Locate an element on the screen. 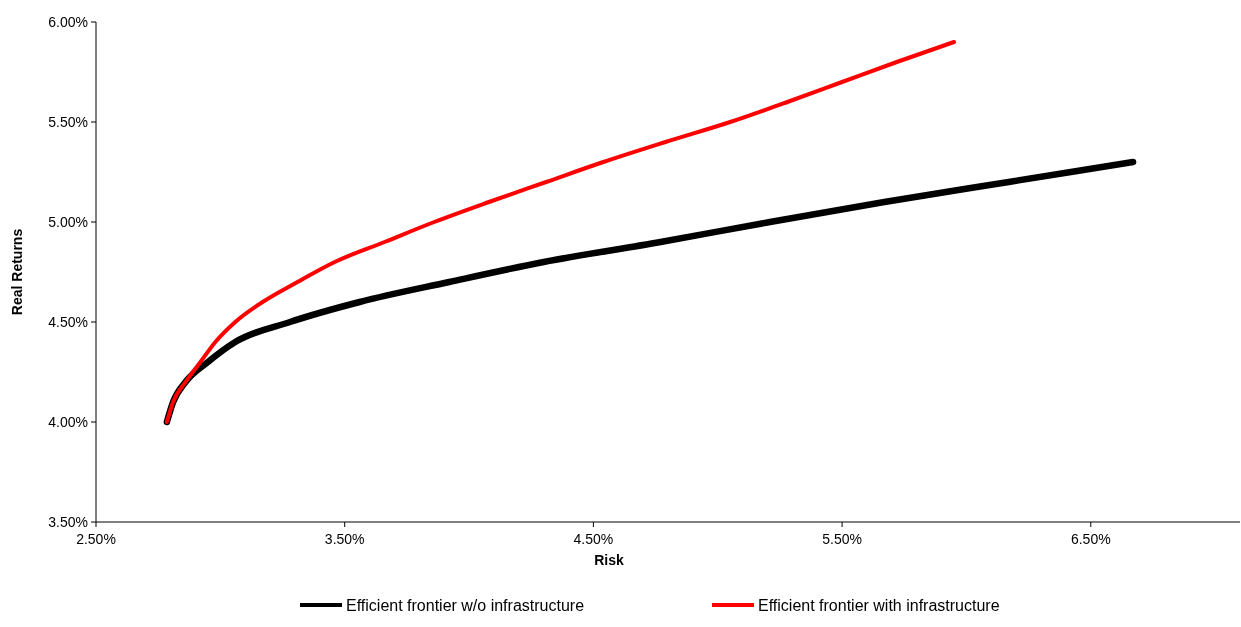 The width and height of the screenshot is (1241, 627). x-tick-label: 3.50% is located at coordinates (344, 539).